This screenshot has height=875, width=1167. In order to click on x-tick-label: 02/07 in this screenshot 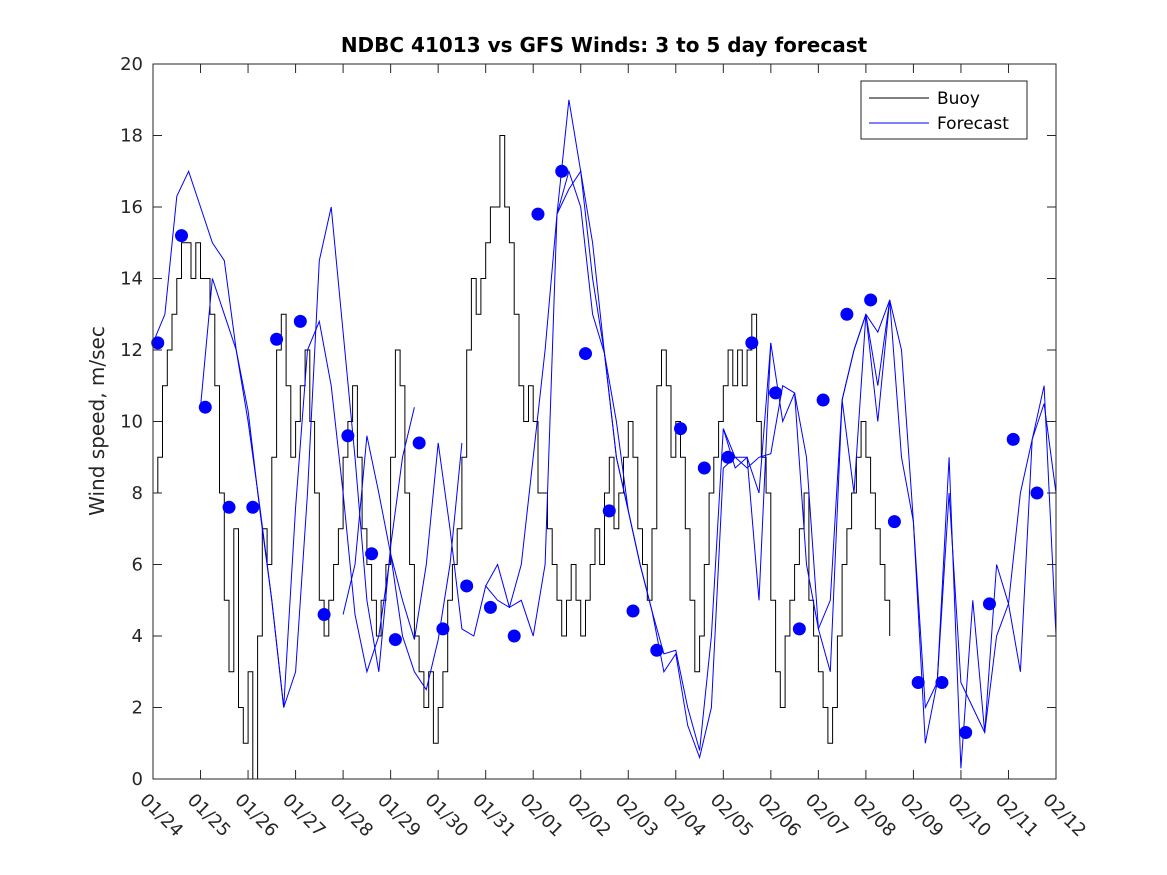, I will do `click(827, 816)`.